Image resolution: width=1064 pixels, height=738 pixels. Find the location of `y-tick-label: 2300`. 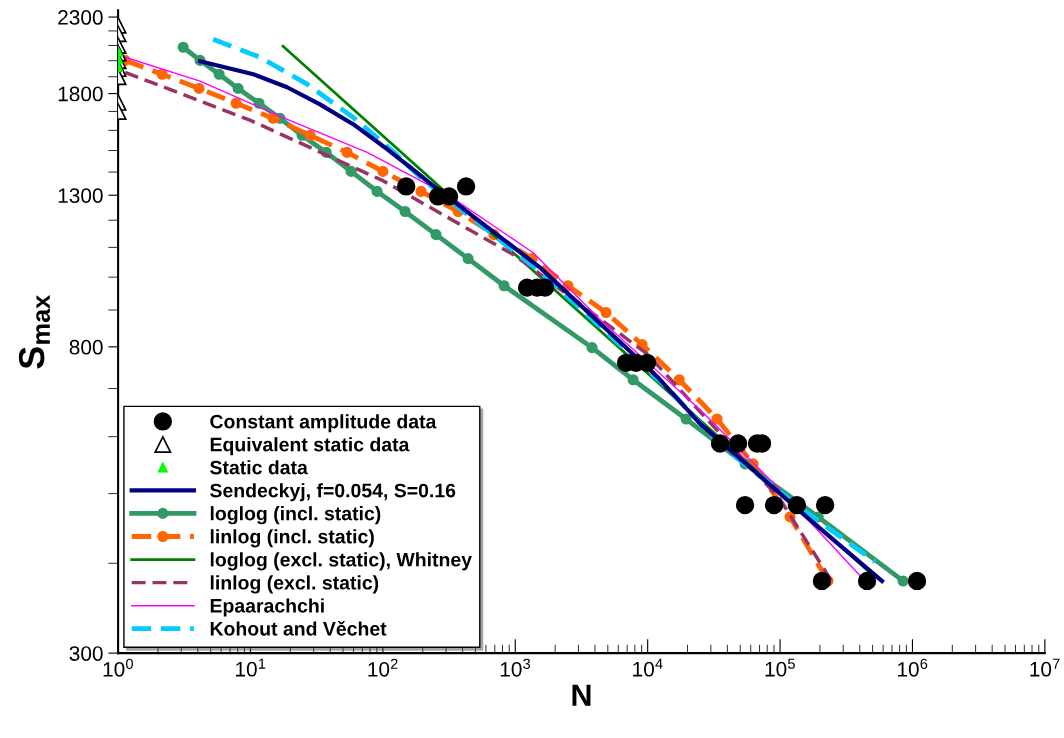

y-tick-label: 2300 is located at coordinates (80, 17).